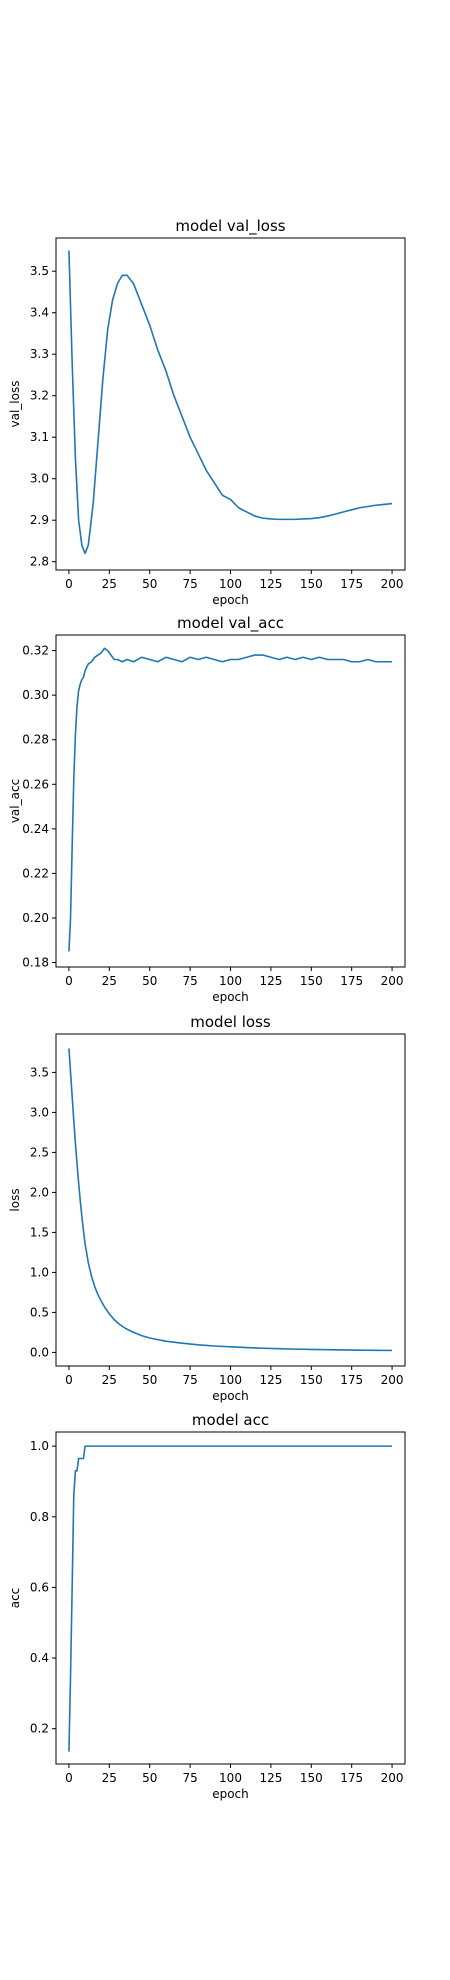 This screenshot has width=450, height=1980. Describe the element at coordinates (35, 918) in the screenshot. I see `y-tick-label: 0.20` at that location.